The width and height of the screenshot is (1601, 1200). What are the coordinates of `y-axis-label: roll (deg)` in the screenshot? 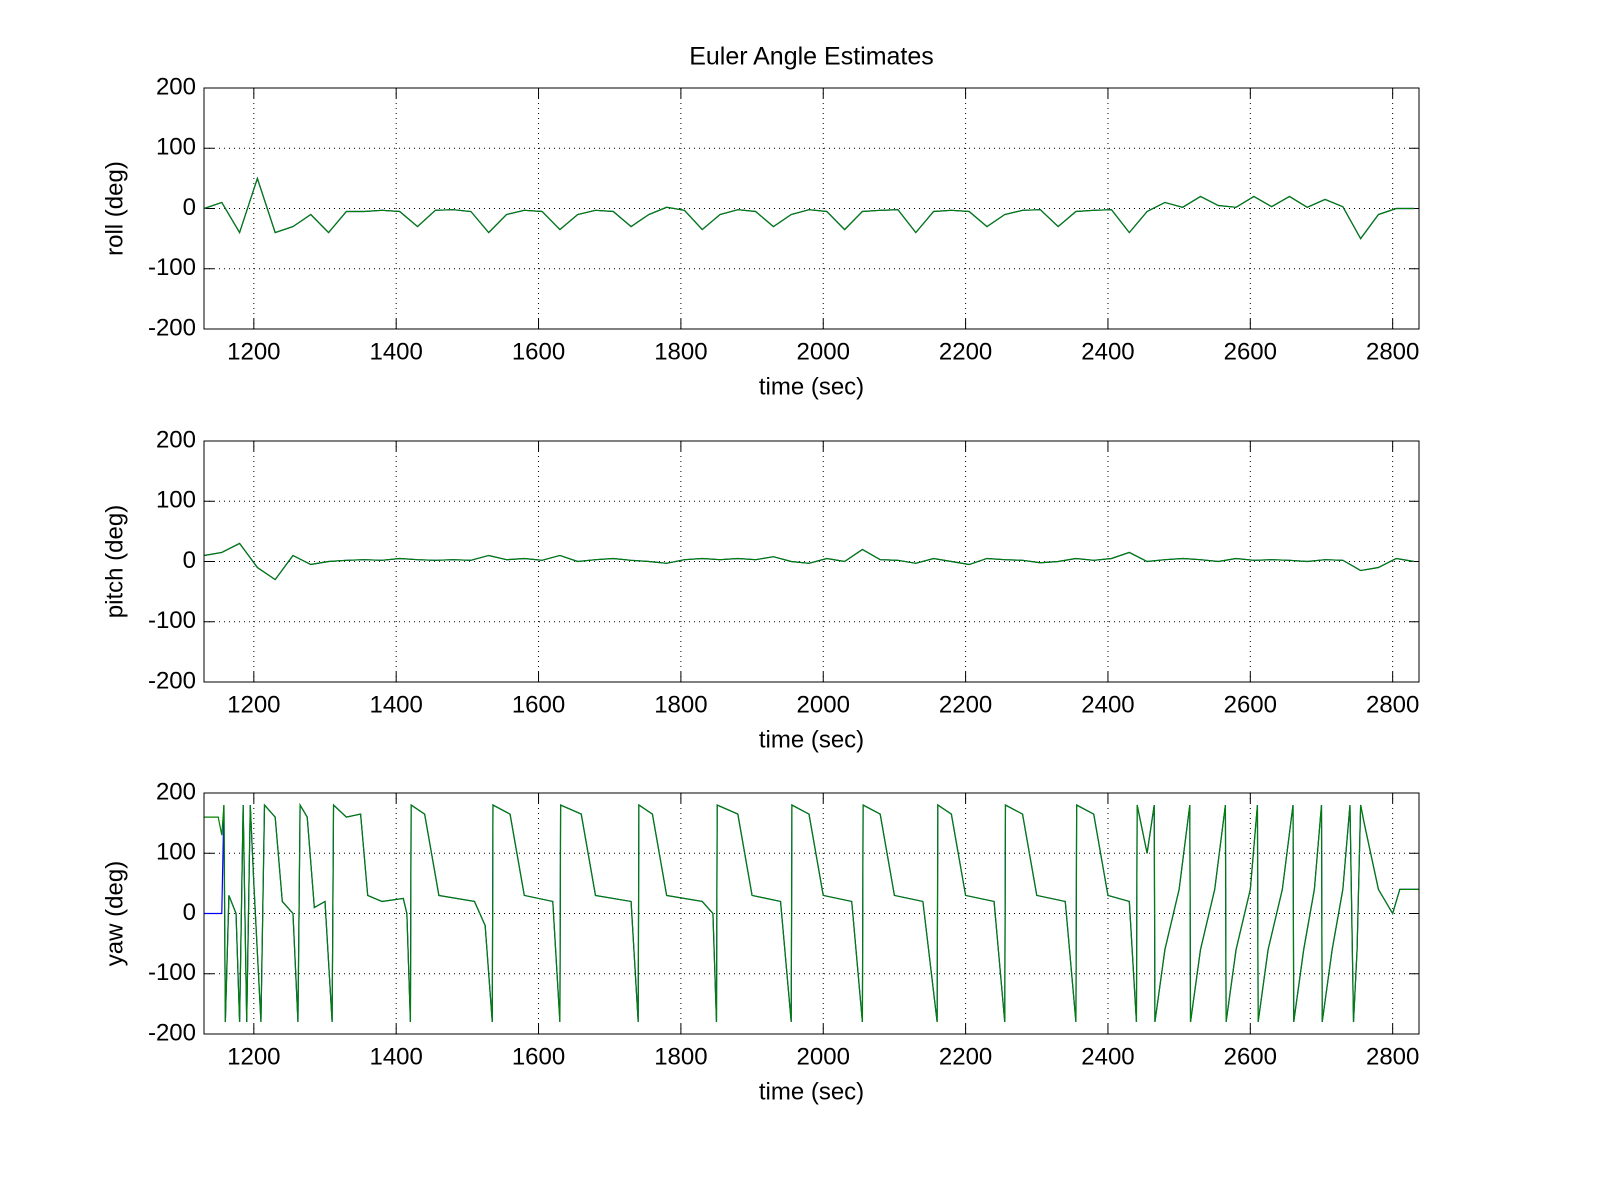 It's located at (114, 208).